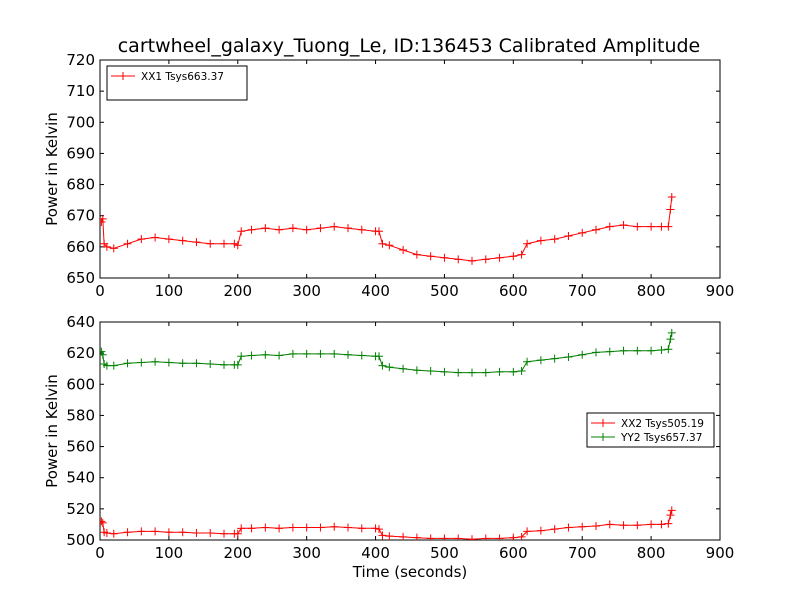 The width and height of the screenshot is (800, 600). I want to click on x-tick-label: 900, so click(720, 553).